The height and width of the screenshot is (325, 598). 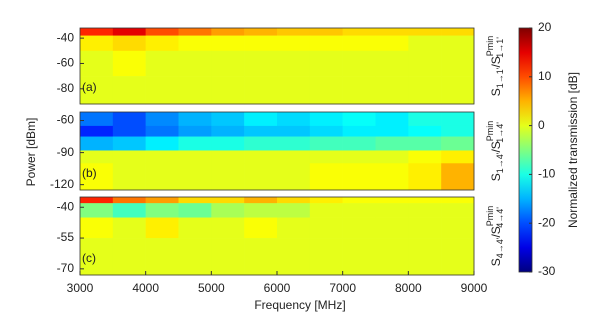 What do you see at coordinates (495, 151) in the screenshot?
I see `panel-right-label: S1→4'/SPmin1→4'` at bounding box center [495, 151].